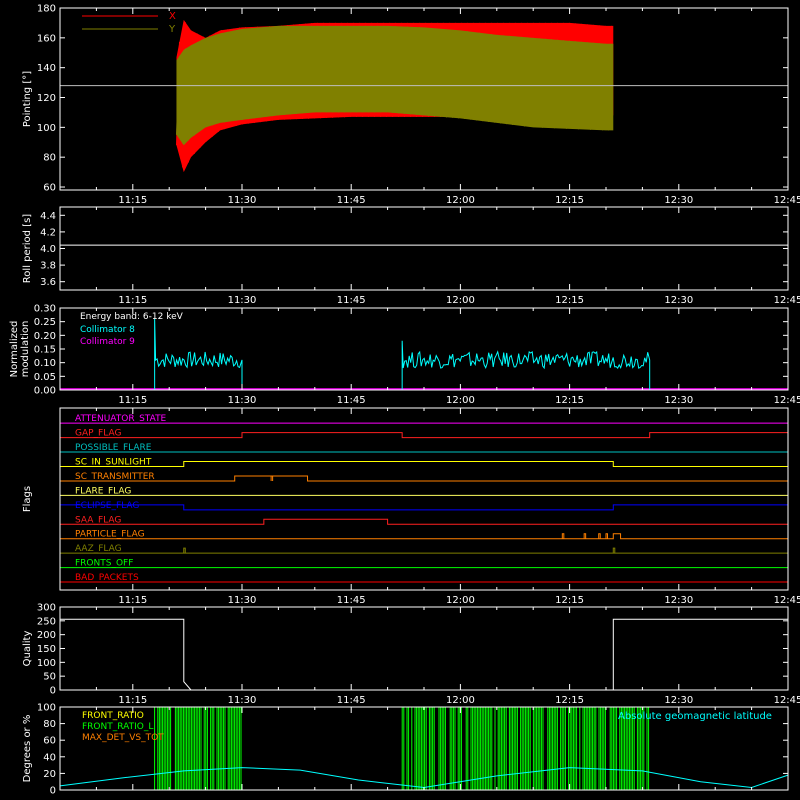 This screenshot has height=800, width=800. Describe the element at coordinates (48, 216) in the screenshot. I see `y-tick-label: 4.4` at that location.